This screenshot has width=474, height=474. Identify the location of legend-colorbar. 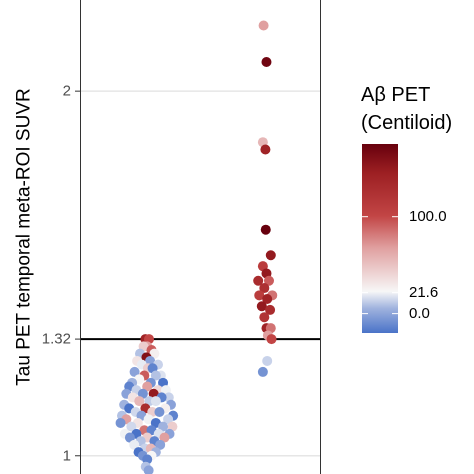
(380, 238).